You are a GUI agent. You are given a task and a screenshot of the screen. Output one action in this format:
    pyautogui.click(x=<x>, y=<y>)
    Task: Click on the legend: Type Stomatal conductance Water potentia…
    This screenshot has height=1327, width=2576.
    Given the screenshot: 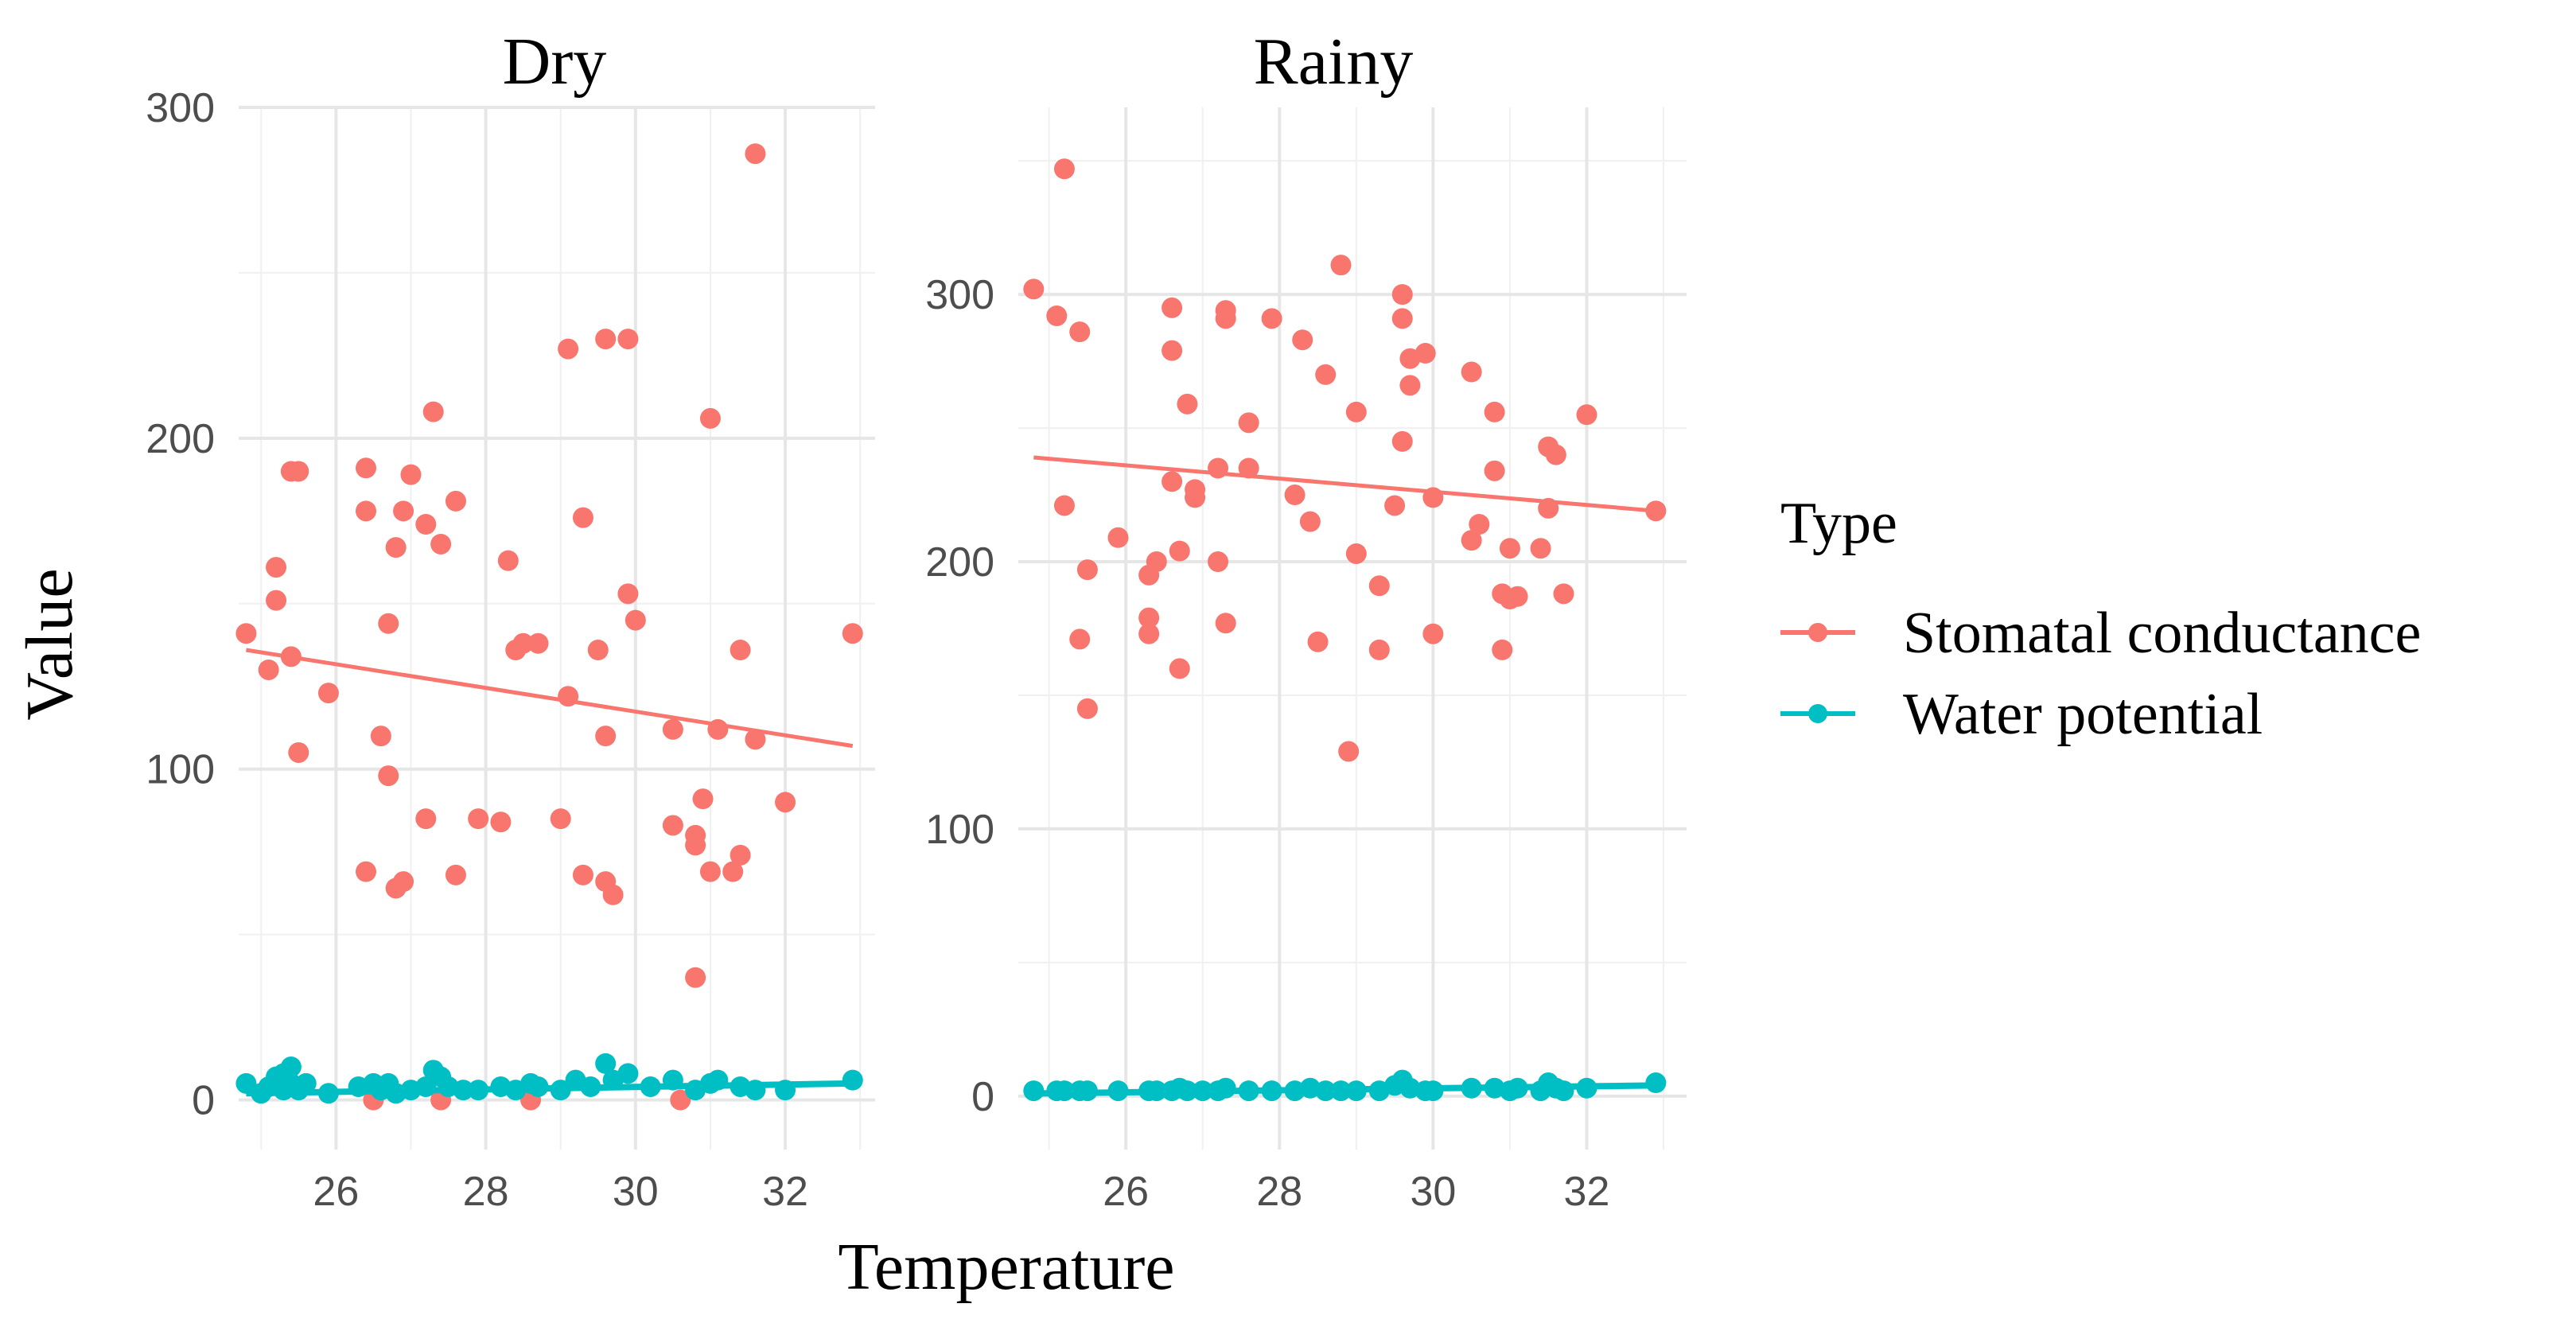 What is the action you would take?
    pyautogui.click(x=2101, y=619)
    